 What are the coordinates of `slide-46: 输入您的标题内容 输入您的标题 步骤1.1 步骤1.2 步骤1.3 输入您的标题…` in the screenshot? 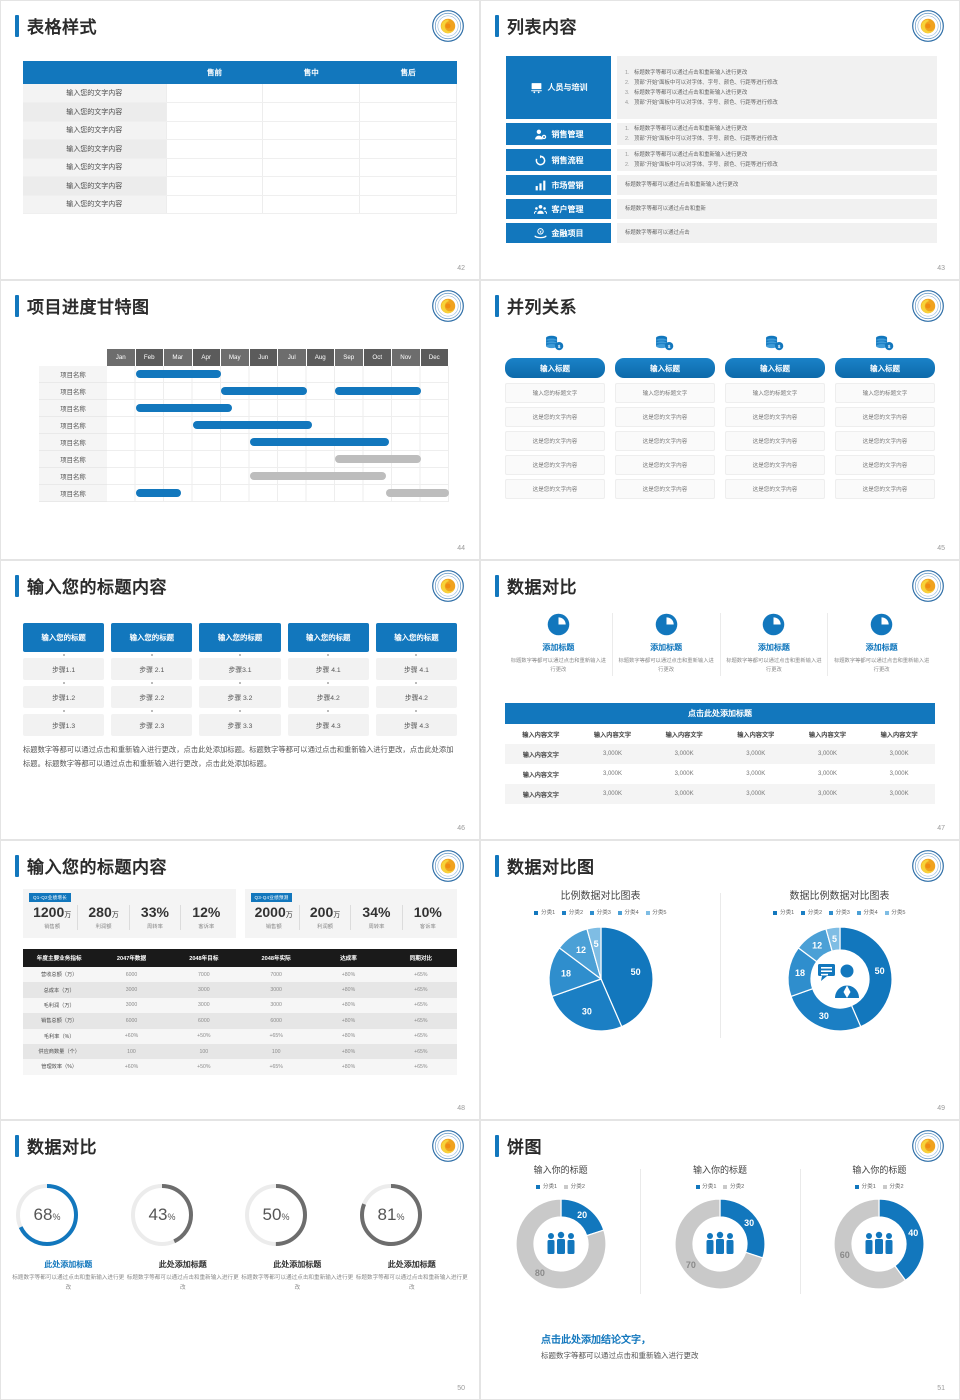 It's located at (240, 700).